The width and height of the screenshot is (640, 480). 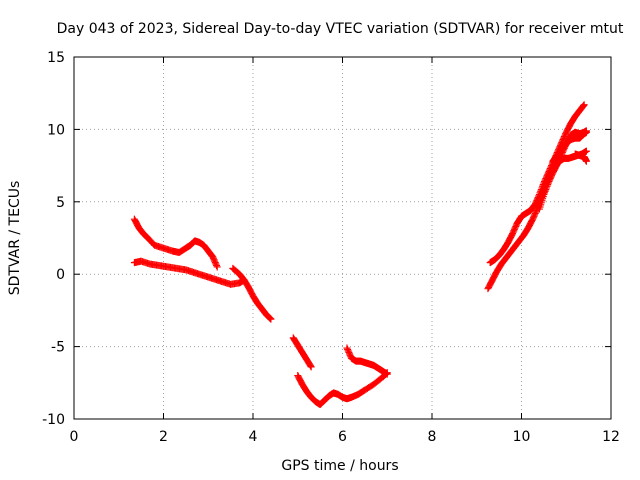 What do you see at coordinates (56, 130) in the screenshot?
I see `y-tick-label: 10` at bounding box center [56, 130].